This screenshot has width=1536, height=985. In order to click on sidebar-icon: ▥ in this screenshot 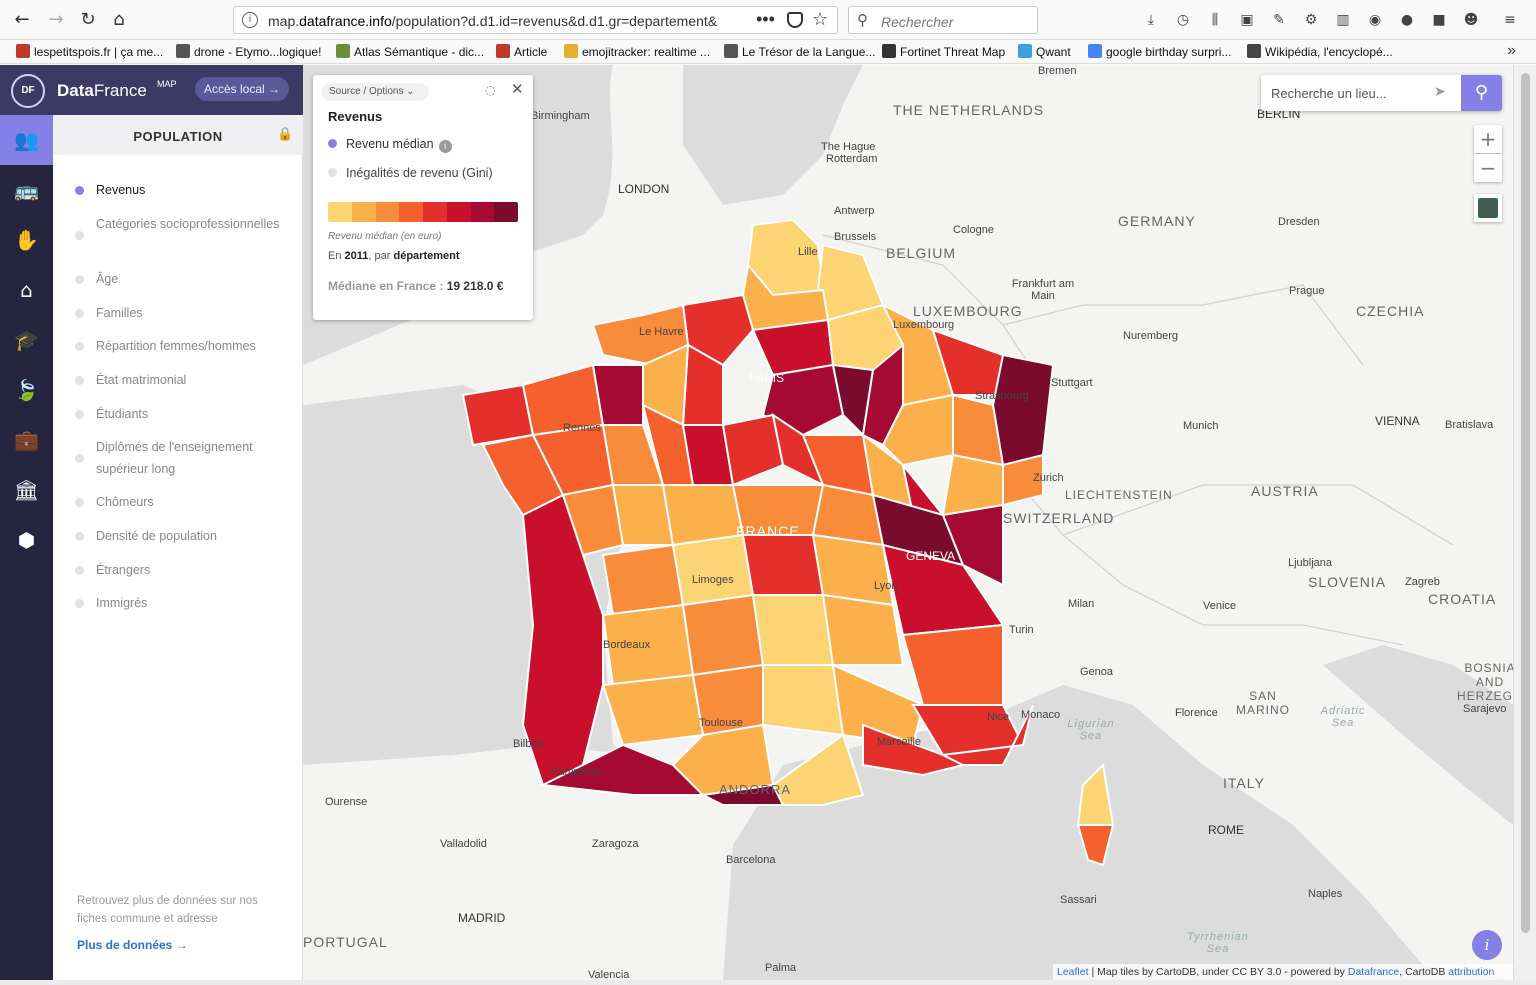, I will do `click(1343, 20)`.